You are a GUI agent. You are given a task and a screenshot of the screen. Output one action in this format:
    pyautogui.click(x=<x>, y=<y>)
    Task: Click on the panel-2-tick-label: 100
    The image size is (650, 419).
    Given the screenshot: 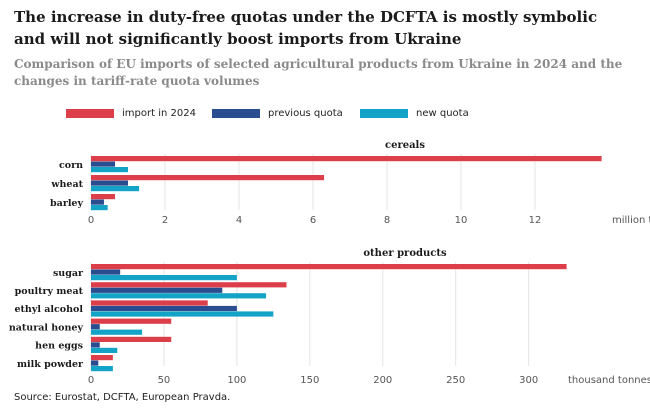 What is the action you would take?
    pyautogui.click(x=236, y=380)
    